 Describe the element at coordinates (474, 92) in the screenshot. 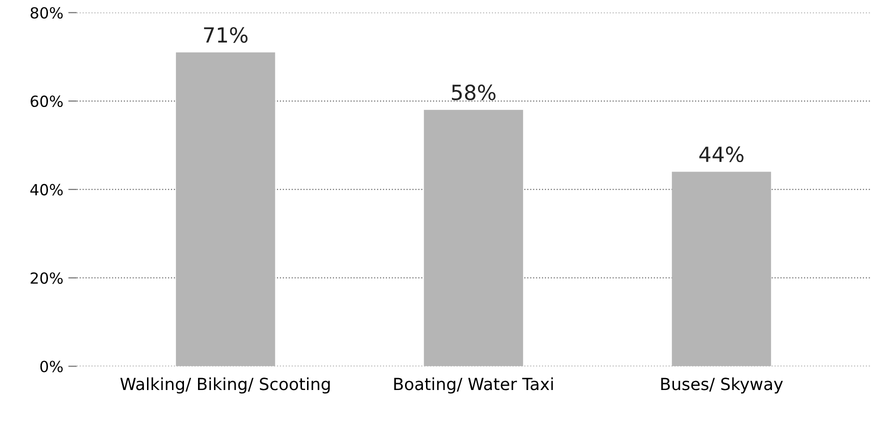

I see `data-label: 58%` at that location.